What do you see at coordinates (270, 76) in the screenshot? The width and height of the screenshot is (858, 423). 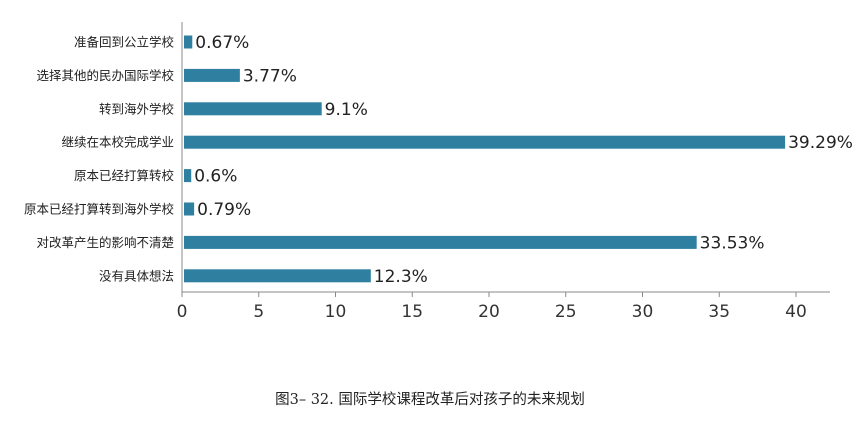 I see `value-label: 3.77%` at bounding box center [270, 76].